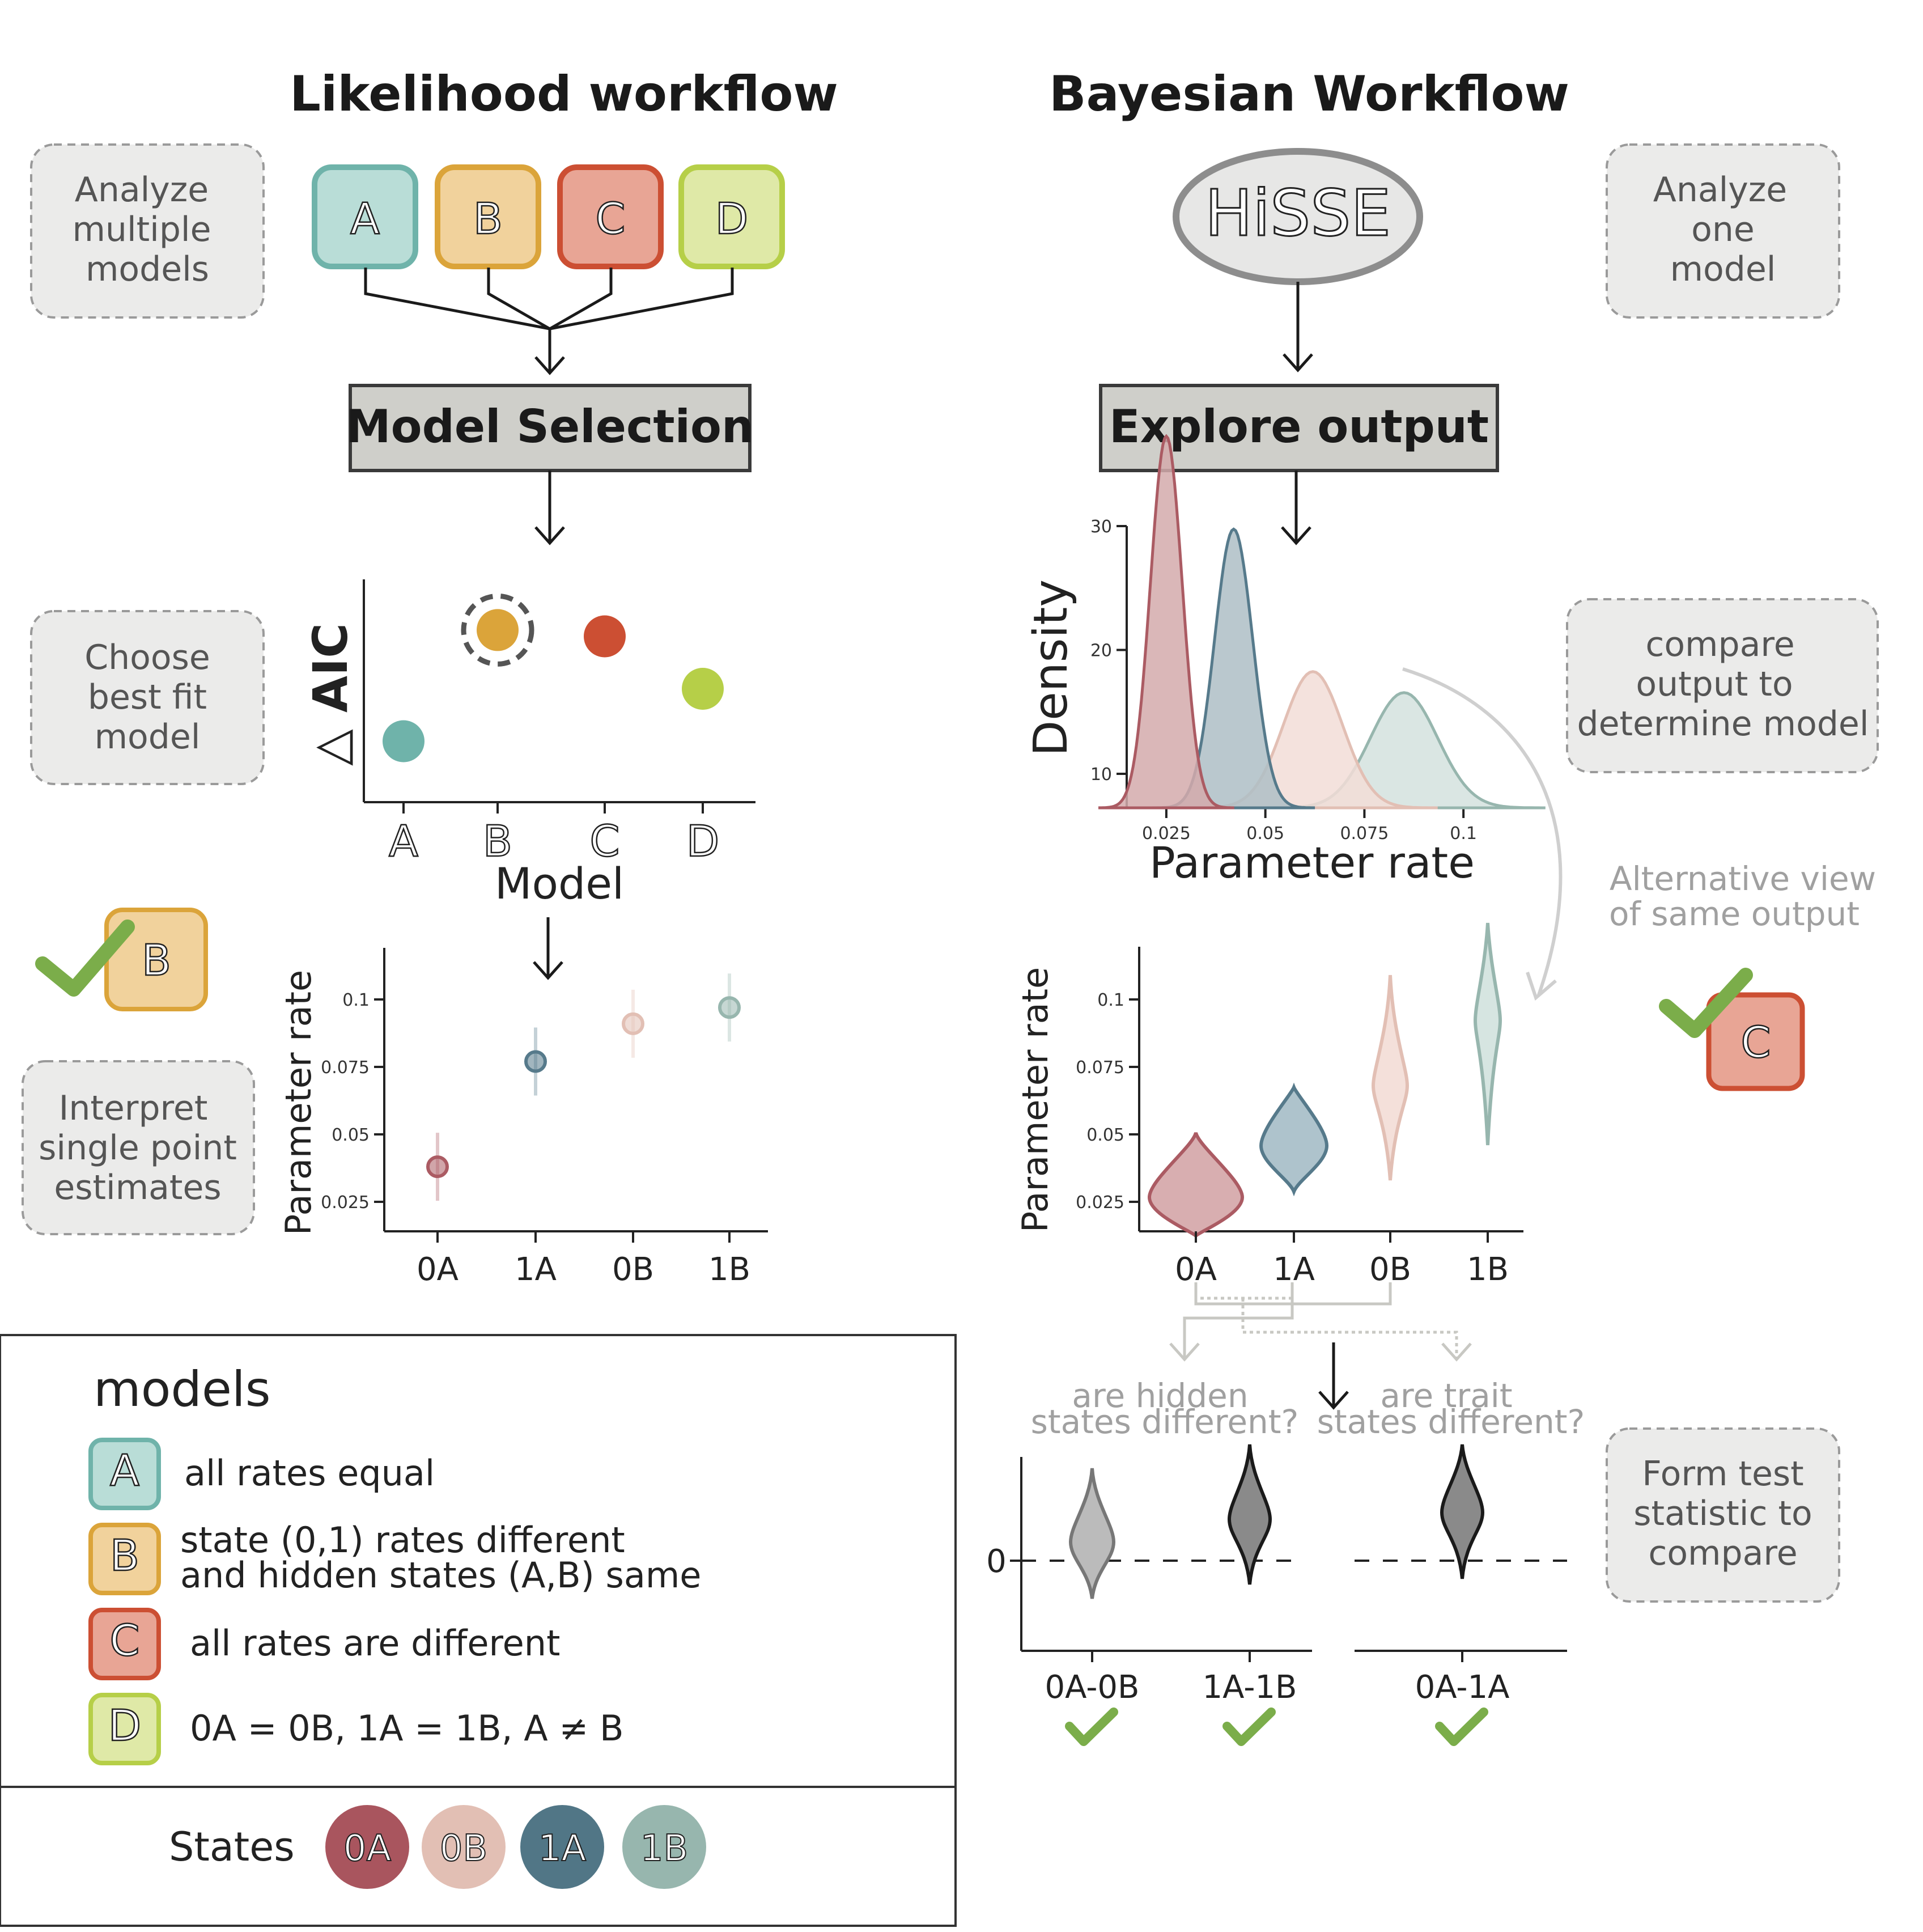  I want to click on model-box-letter: B, so click(488, 219).